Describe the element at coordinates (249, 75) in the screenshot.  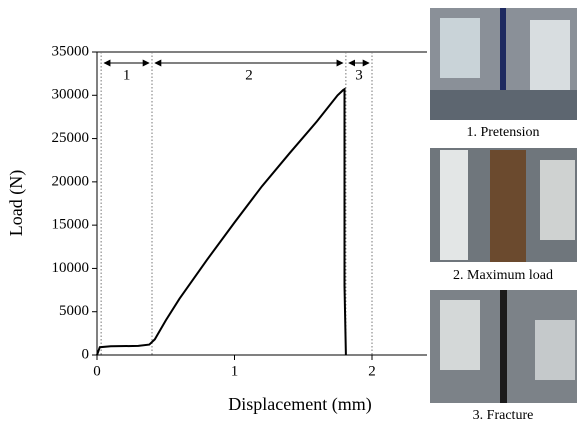
I see `phase-label: 2` at that location.